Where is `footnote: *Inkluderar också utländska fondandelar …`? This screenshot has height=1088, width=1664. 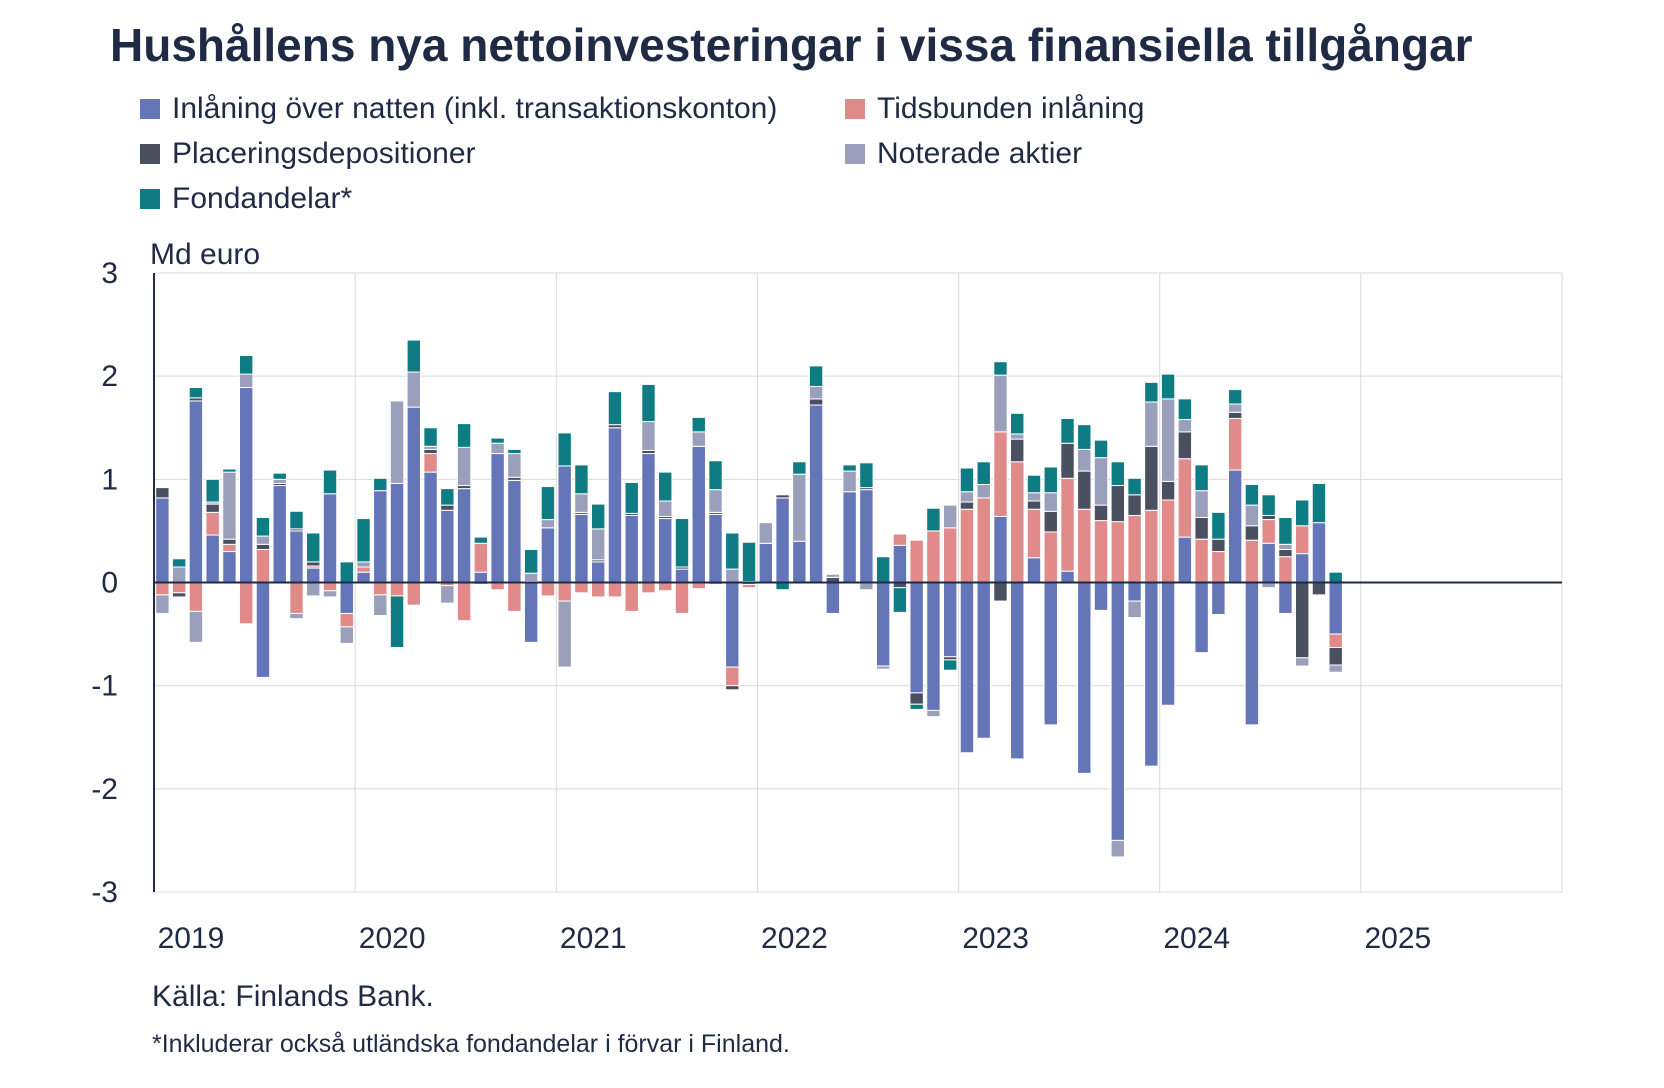
footnote: *Inkluderar också utländska fondandelar … is located at coordinates (471, 1044).